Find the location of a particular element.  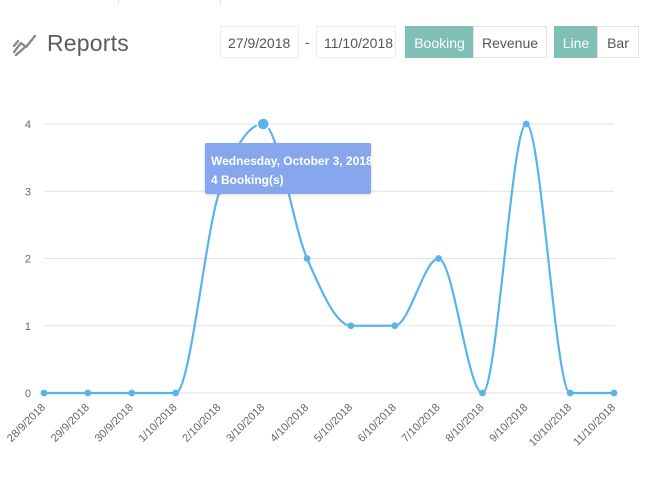

y-tick-label: 0 is located at coordinates (28, 394).